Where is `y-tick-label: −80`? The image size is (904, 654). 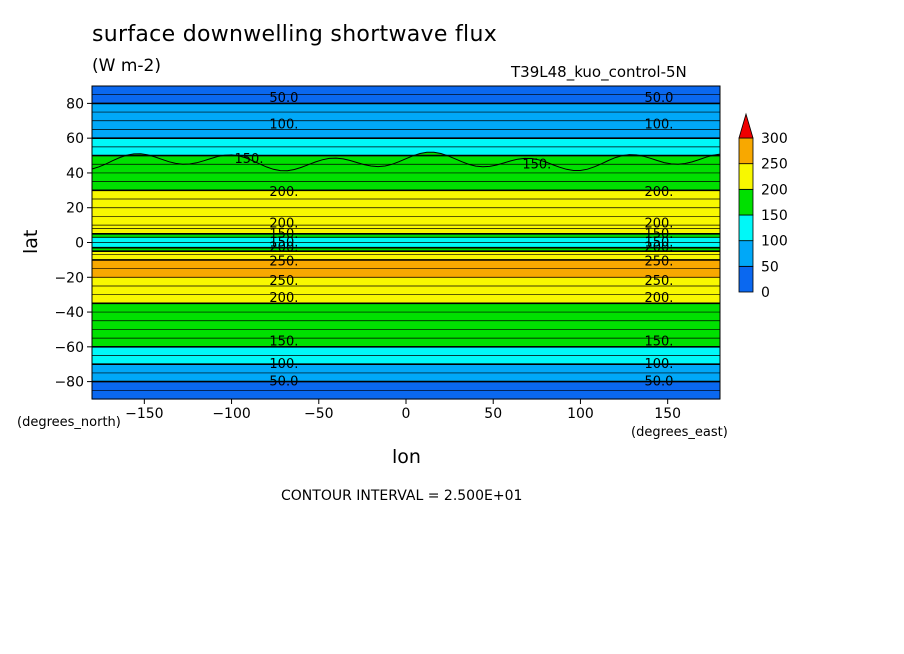
y-tick-label: −80 is located at coordinates (69, 383).